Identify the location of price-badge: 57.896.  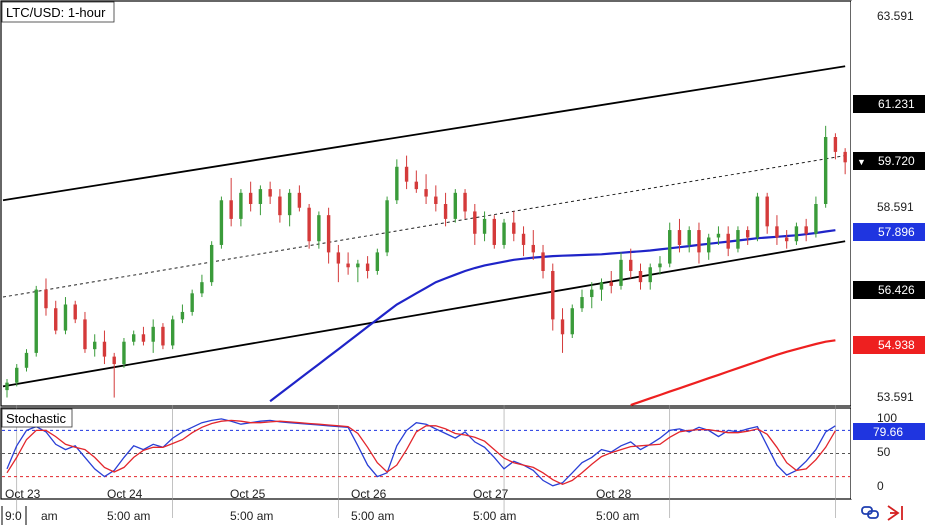
(889, 232).